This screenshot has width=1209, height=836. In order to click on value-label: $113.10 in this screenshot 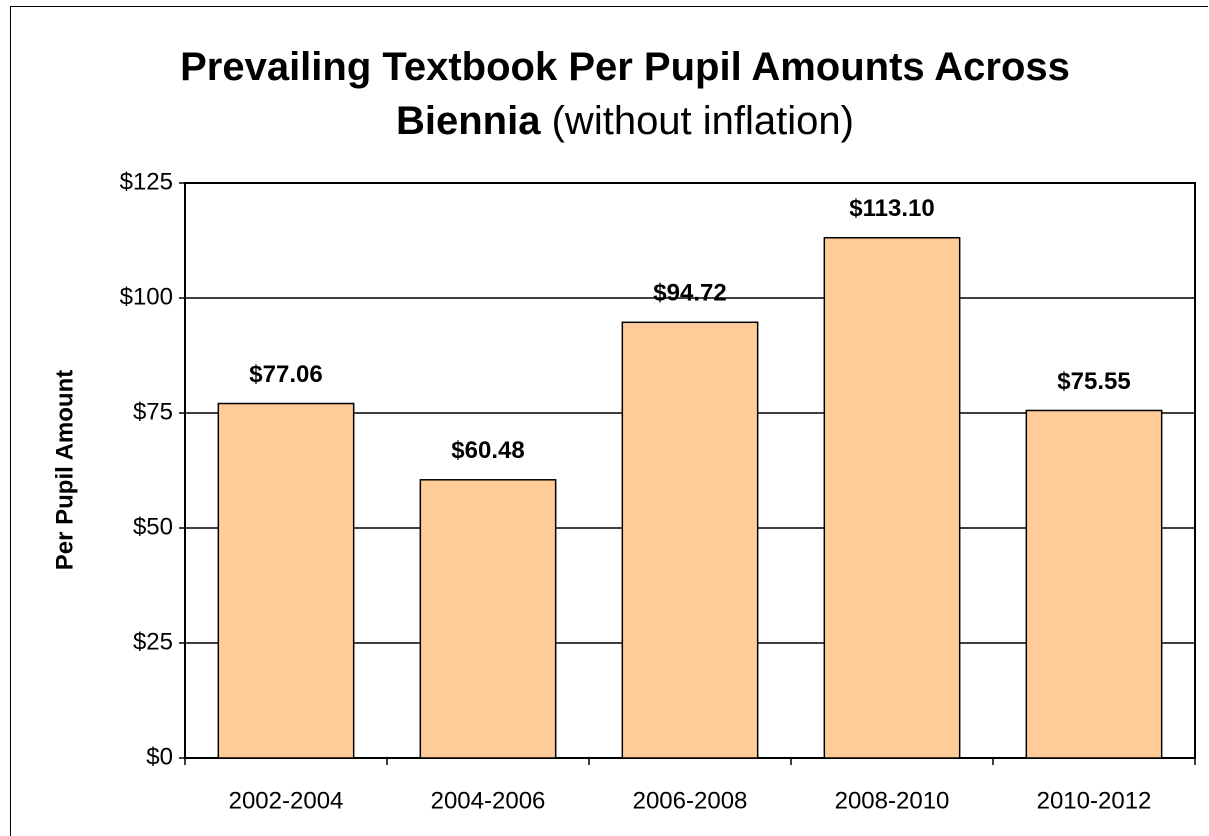, I will do `click(891, 208)`.